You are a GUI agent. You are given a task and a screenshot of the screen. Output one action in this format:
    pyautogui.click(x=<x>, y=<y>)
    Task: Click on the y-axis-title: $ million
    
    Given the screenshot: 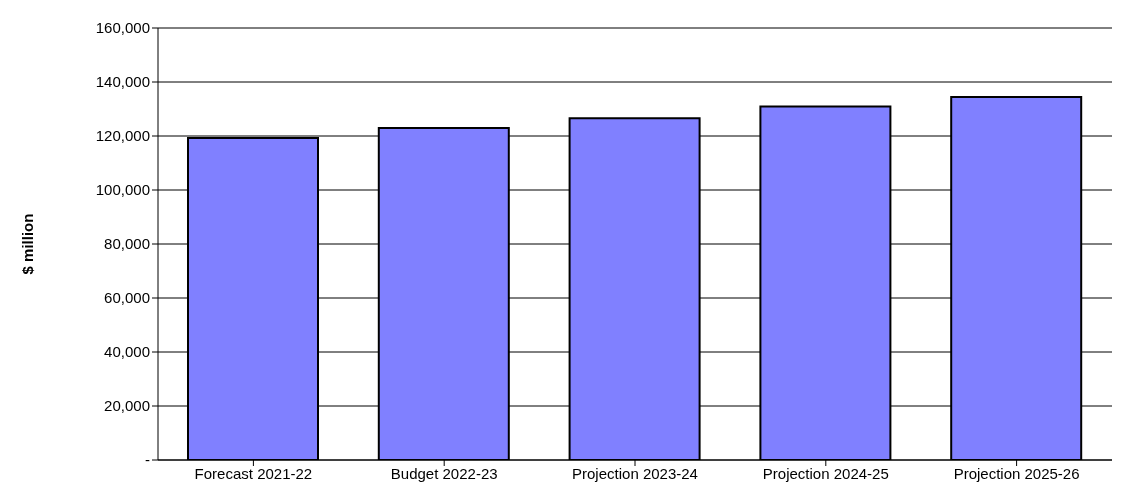 What is the action you would take?
    pyautogui.click(x=28, y=244)
    